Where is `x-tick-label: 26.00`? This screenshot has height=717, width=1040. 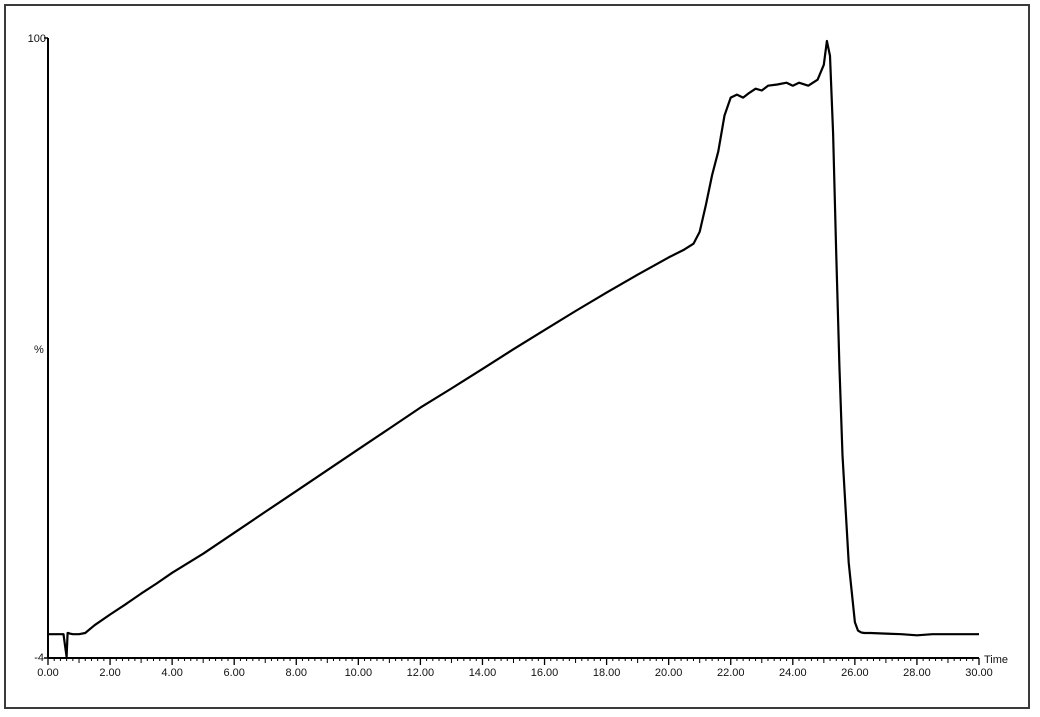
x-tick-label: 26.00 is located at coordinates (855, 673).